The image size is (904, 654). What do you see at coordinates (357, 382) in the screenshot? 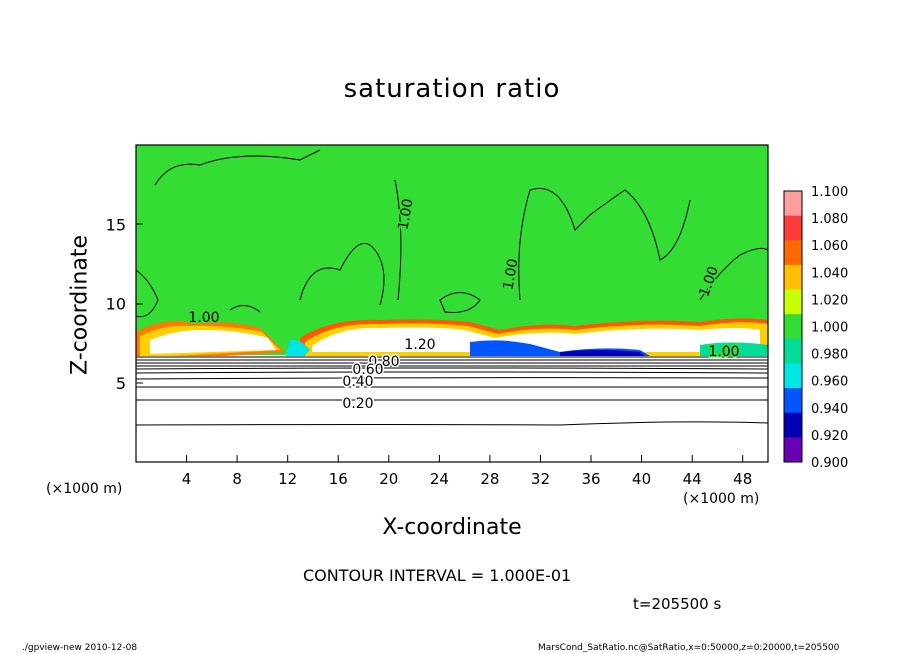
I see `contour-label: 0.40` at bounding box center [357, 382].